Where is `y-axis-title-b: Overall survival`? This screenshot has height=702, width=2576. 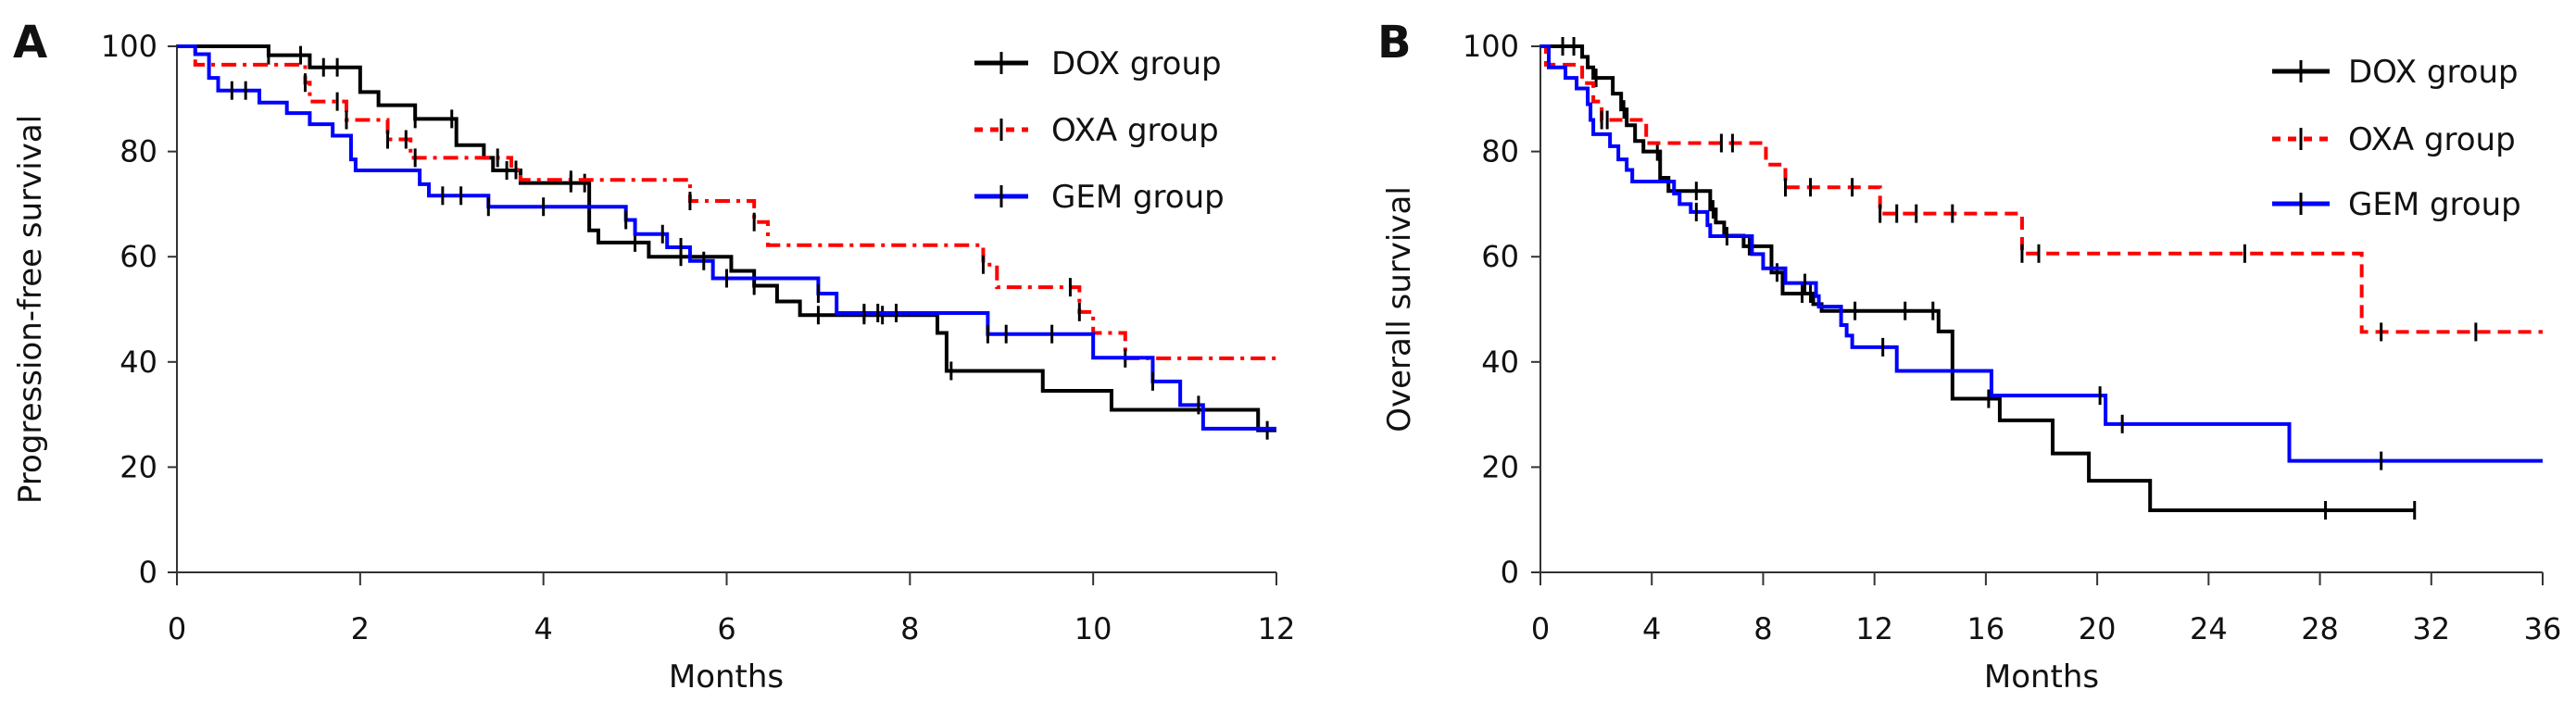
y-axis-title-b: Overall survival is located at coordinates (1399, 309).